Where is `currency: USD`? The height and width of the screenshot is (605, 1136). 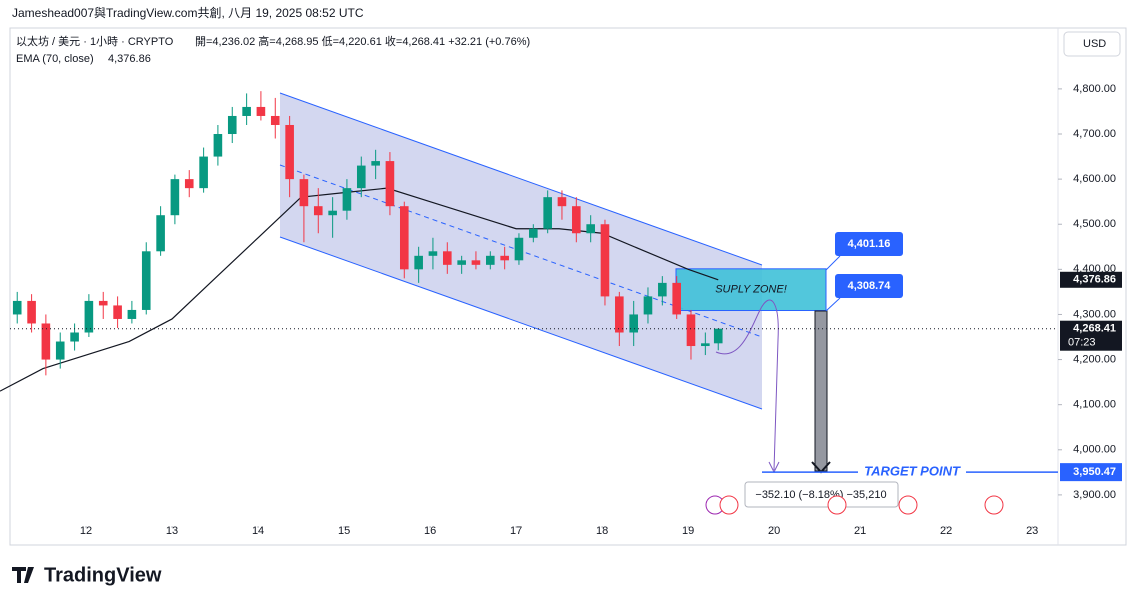 currency: USD is located at coordinates (1094, 44).